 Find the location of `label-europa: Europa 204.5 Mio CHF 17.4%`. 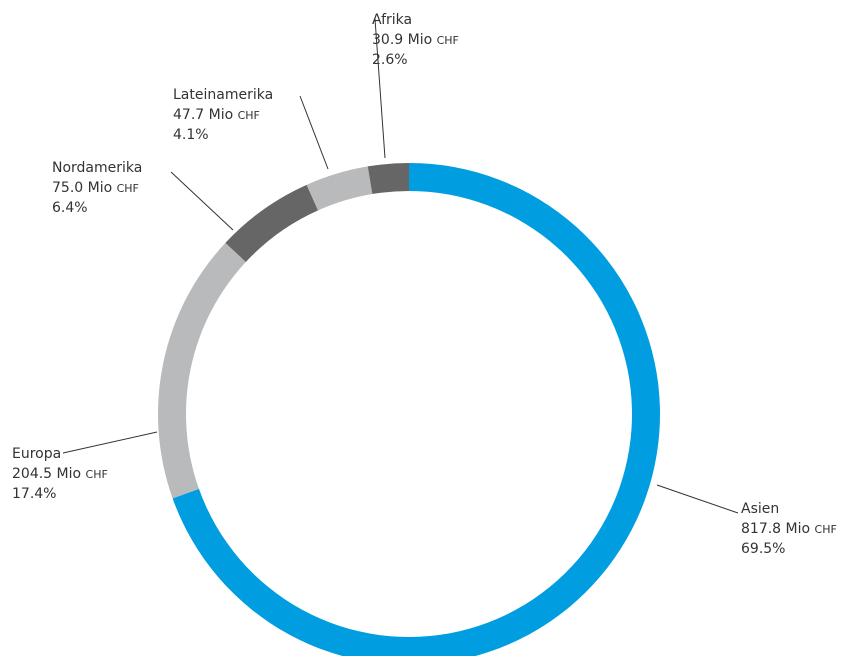

label-europa: Europa 204.5 Mio CHF 17.4% is located at coordinates (60, 474).